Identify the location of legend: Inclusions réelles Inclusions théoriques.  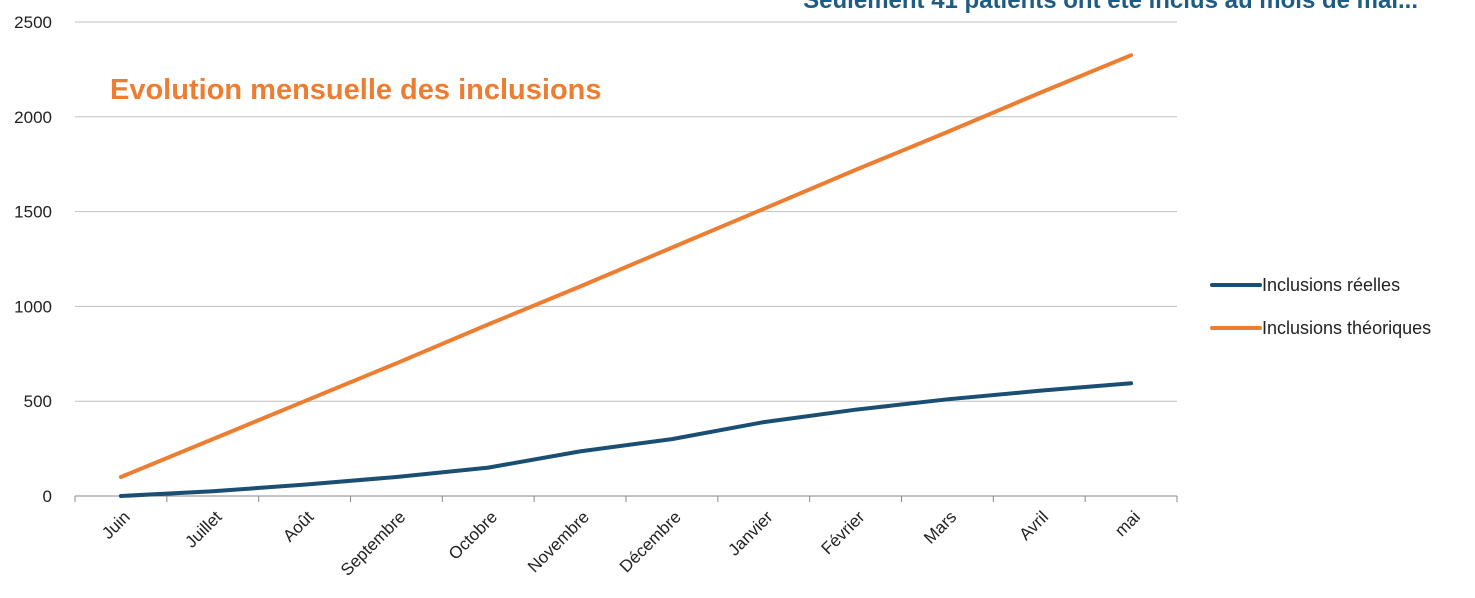
(1320, 306).